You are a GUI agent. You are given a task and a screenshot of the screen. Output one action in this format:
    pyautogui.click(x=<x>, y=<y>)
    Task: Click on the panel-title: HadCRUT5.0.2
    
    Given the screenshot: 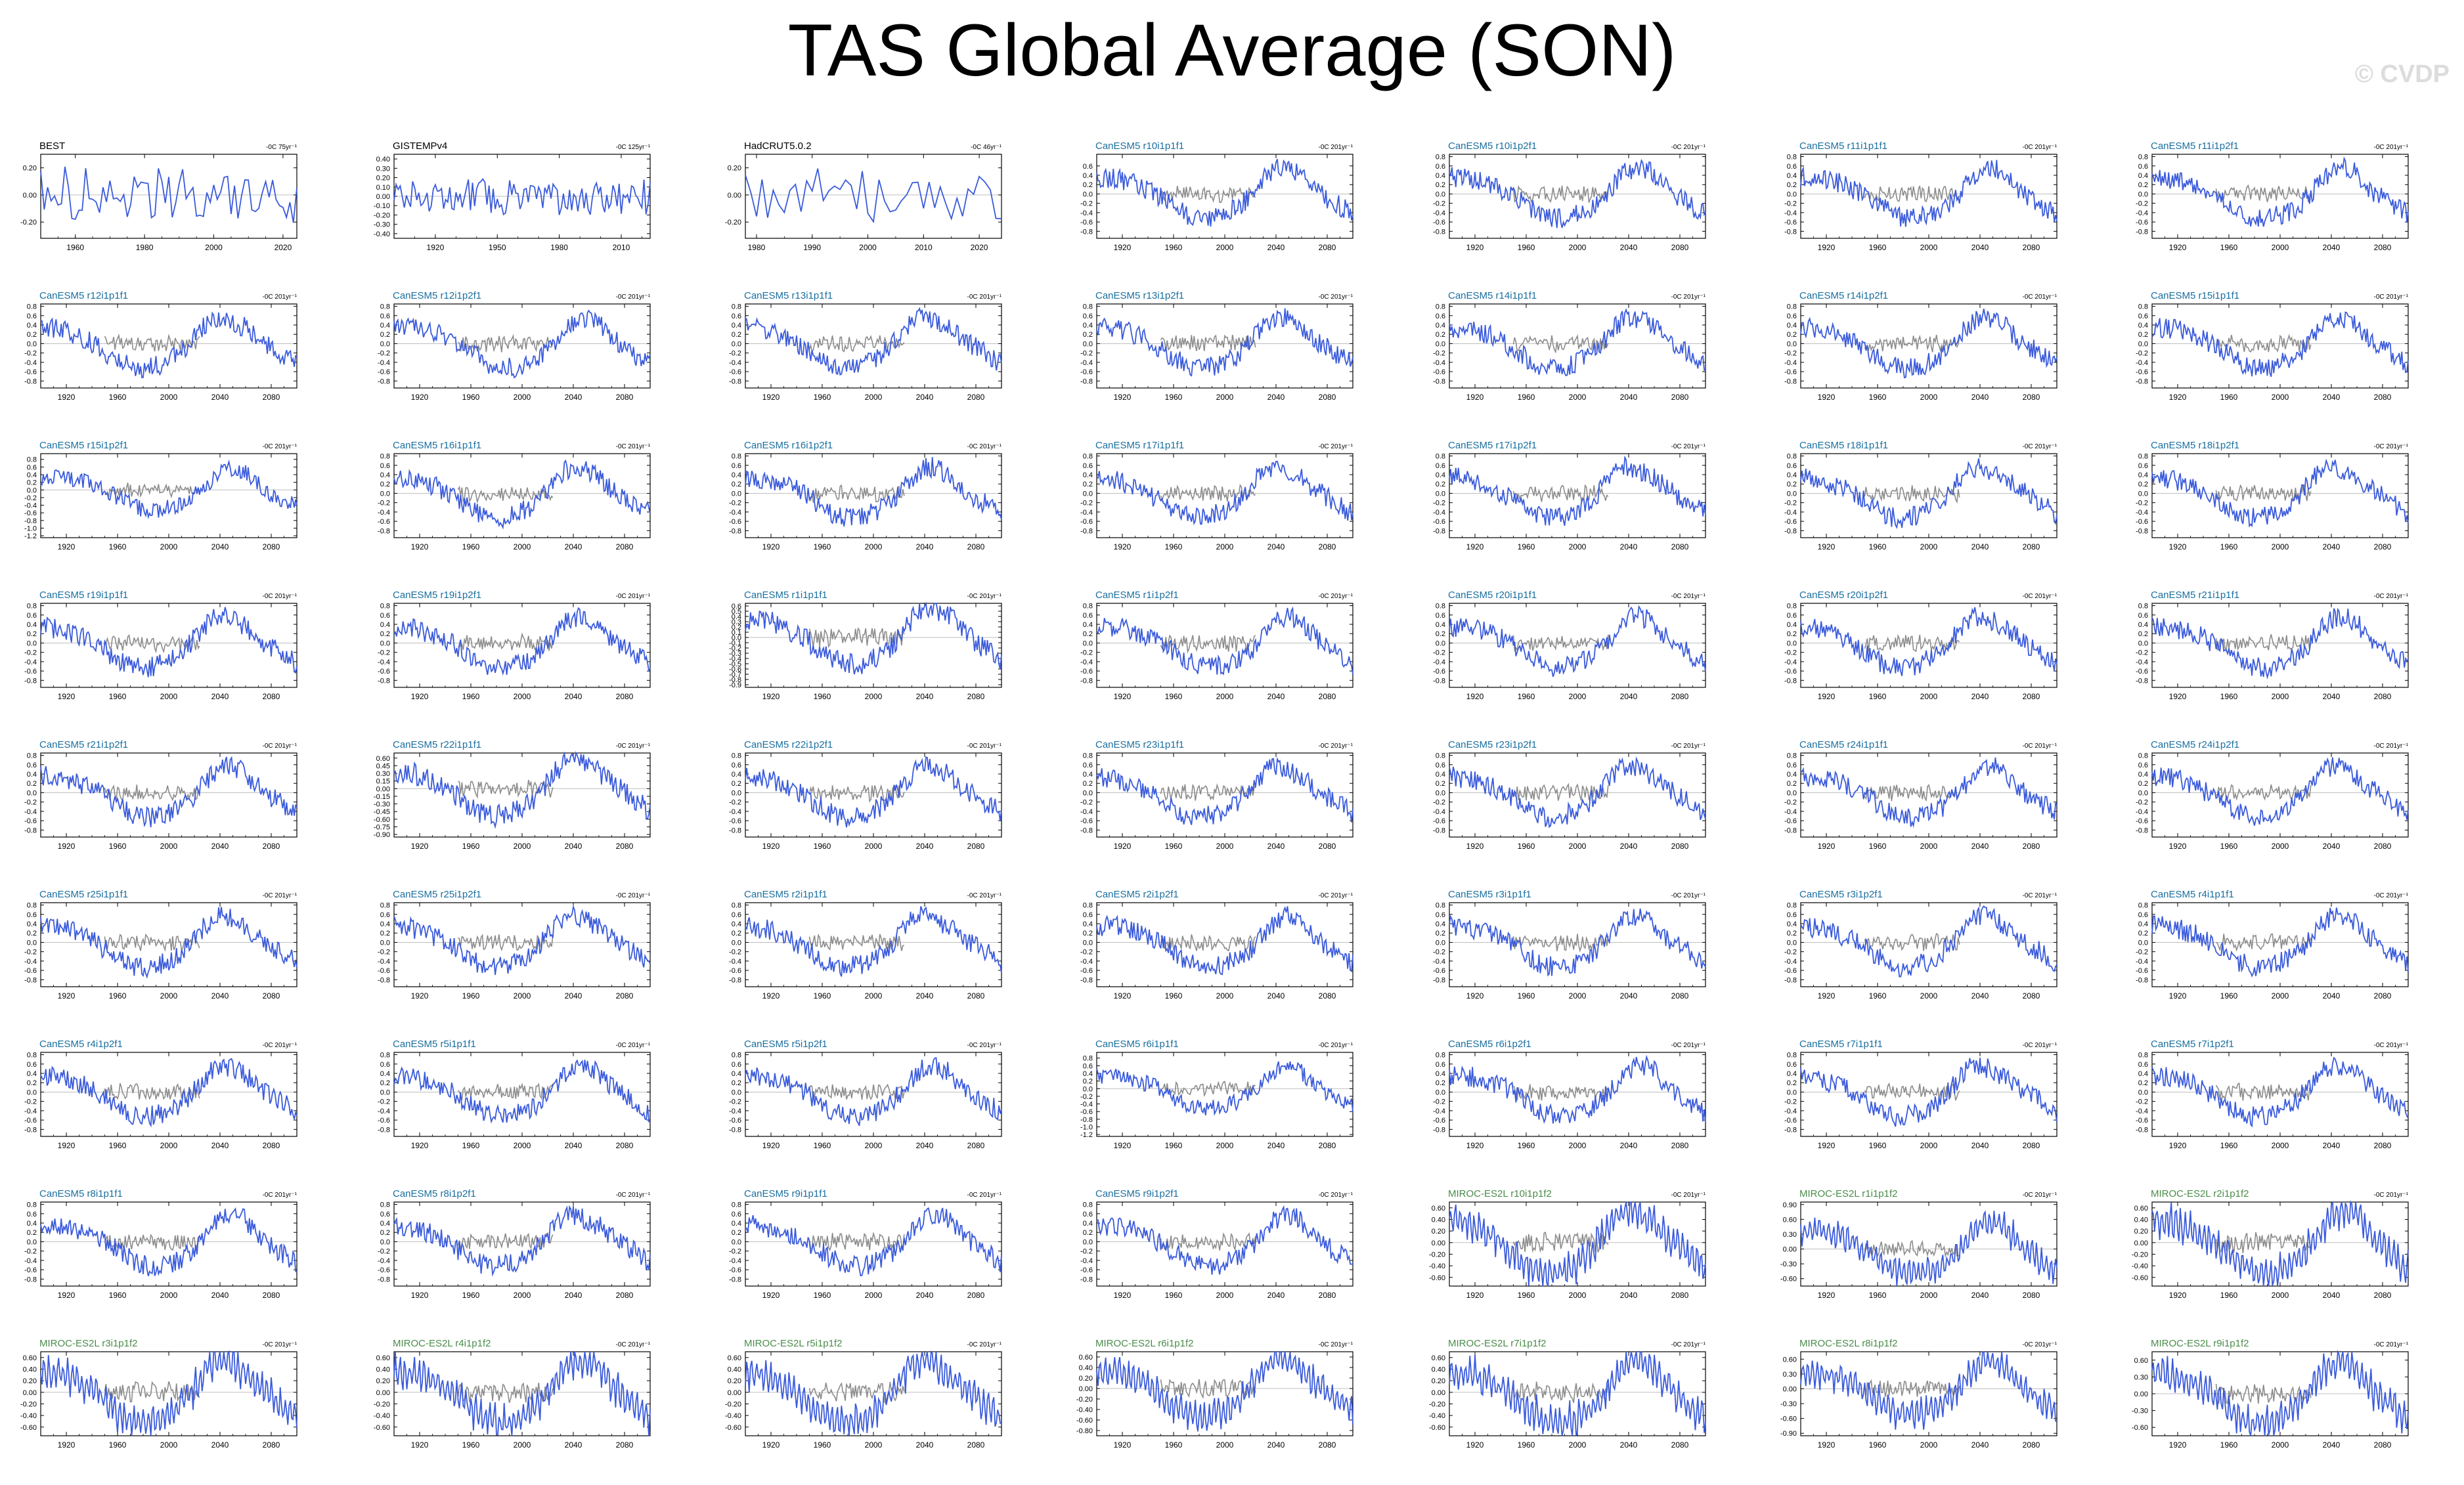 What is the action you would take?
    pyautogui.click(x=778, y=146)
    